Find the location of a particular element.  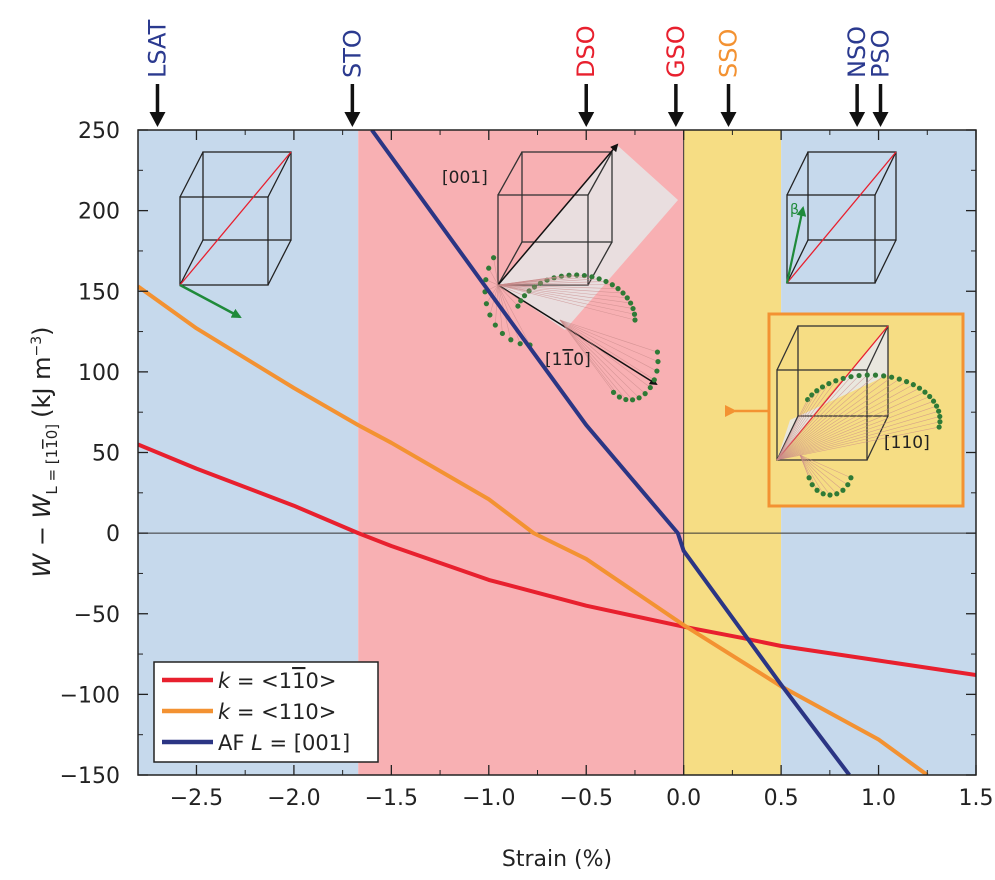

substrate-label-nso: NSO is located at coordinates (857, 52).